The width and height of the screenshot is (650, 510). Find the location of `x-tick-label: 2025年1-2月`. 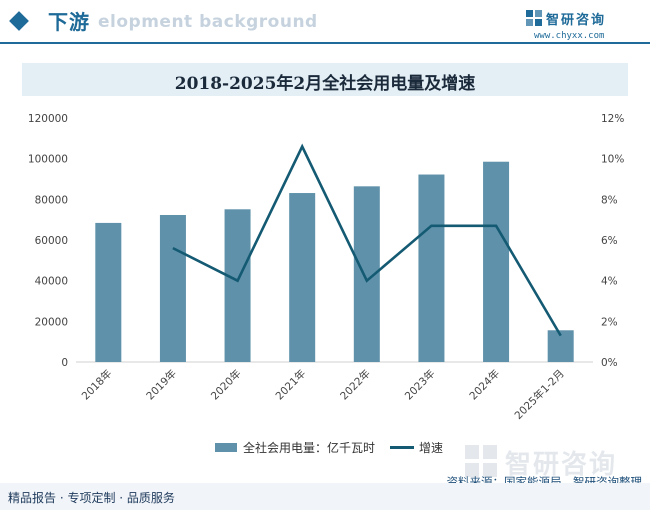

x-tick-label: 2025年1-2月 is located at coordinates (539, 394).